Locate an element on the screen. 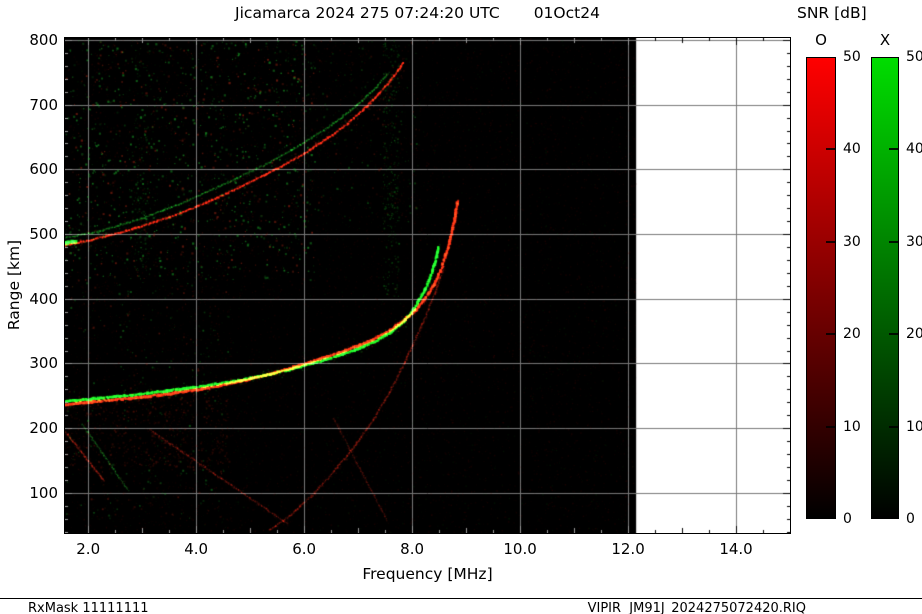 This screenshot has width=922, height=614. colorbar-title: SNR [dB] is located at coordinates (832, 13).